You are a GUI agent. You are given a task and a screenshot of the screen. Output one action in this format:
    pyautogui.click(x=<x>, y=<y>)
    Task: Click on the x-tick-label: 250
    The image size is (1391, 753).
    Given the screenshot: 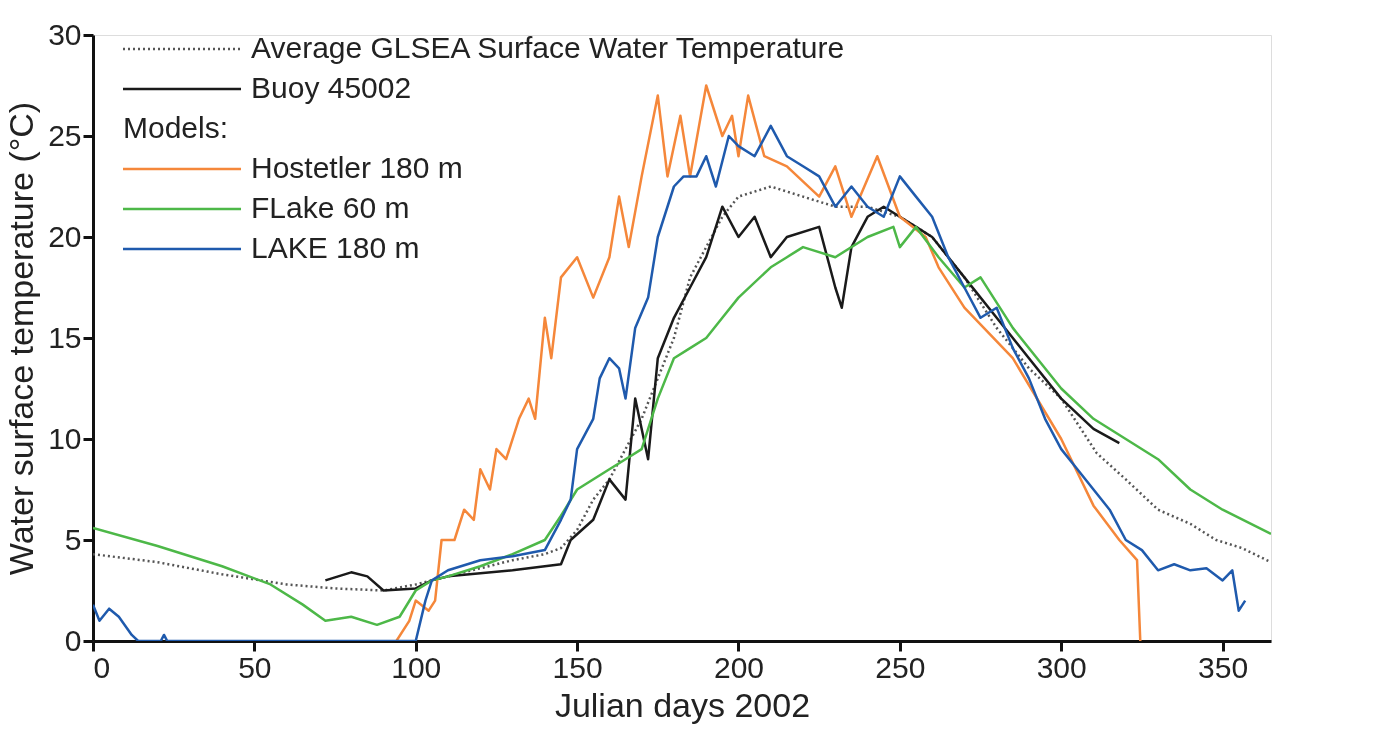 What is the action you would take?
    pyautogui.click(x=900, y=667)
    